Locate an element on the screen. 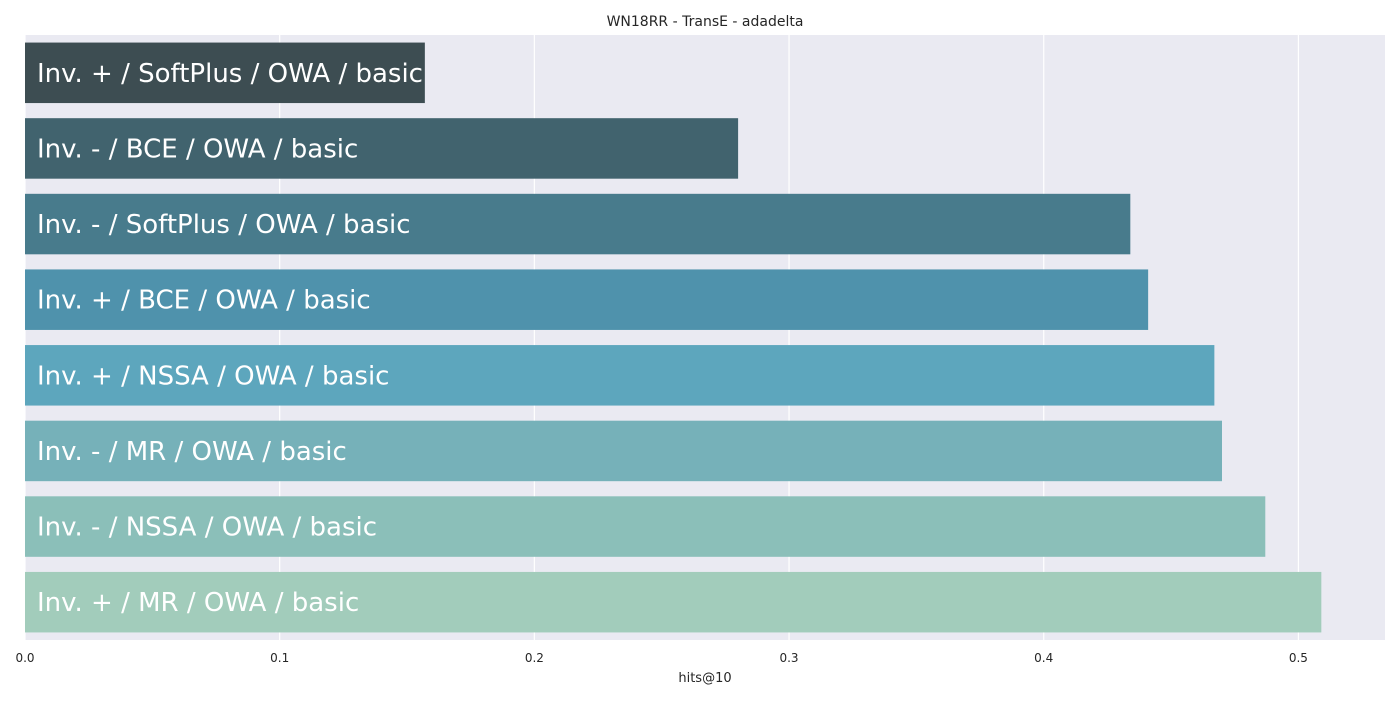  x-tick-label: 0.2 is located at coordinates (534, 658).